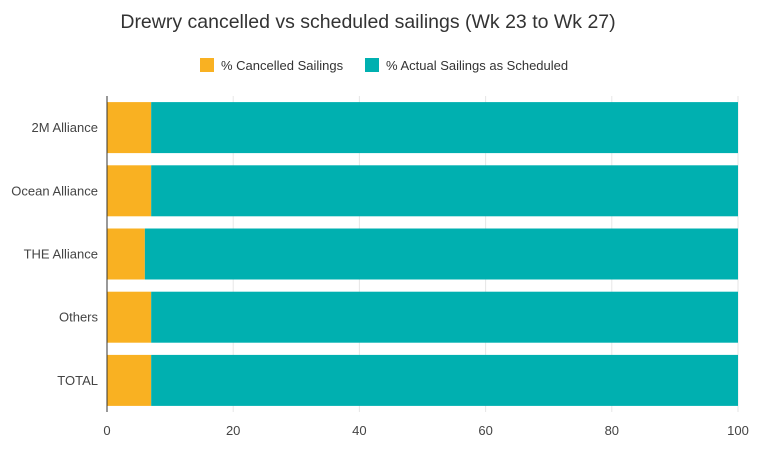 This screenshot has width=780, height=466. Describe the element at coordinates (282, 65) in the screenshot. I see `legend-label-cancelled: % Cancelled Sailings` at that location.